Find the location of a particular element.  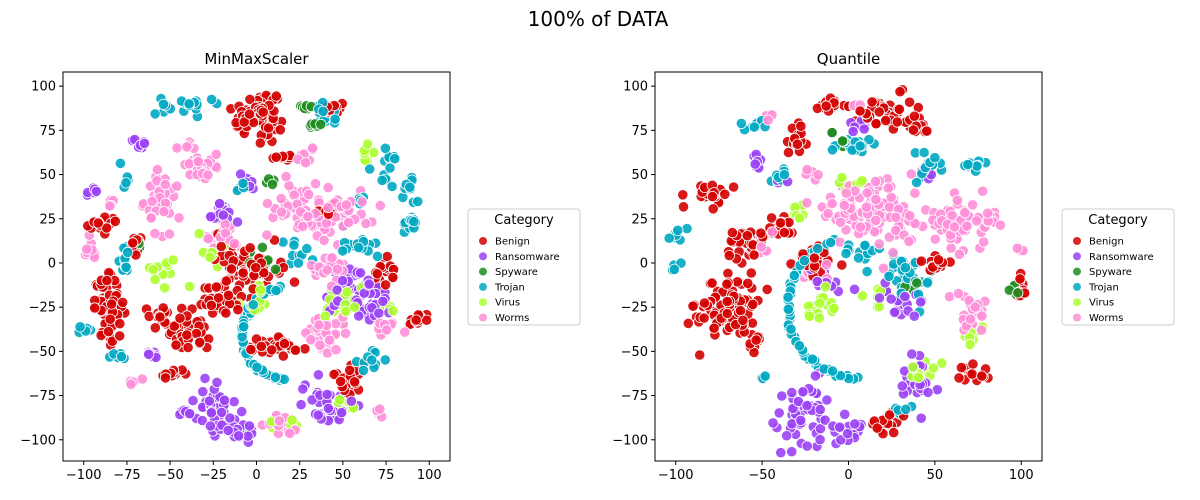

x-tick-label: −50 is located at coordinates (761, 475).